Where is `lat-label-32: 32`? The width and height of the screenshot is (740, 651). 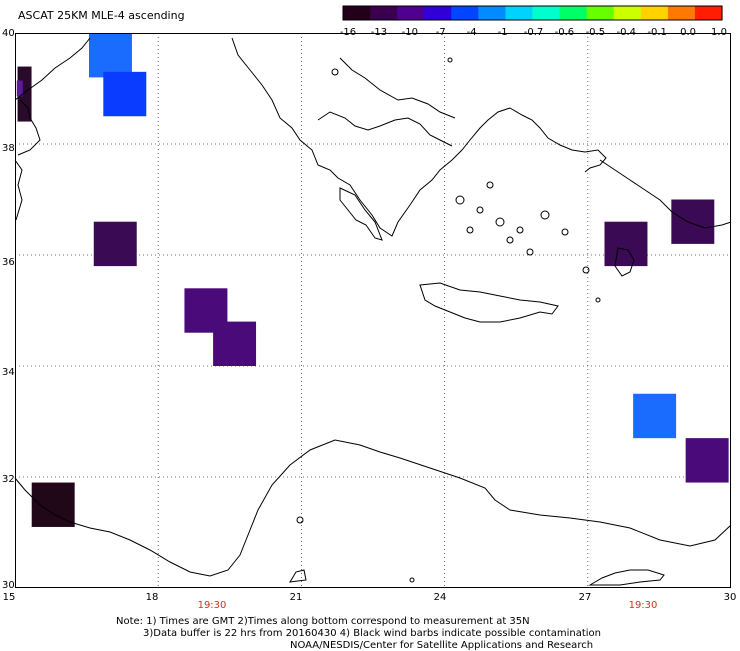
lat-label-32: 32 is located at coordinates (8, 479).